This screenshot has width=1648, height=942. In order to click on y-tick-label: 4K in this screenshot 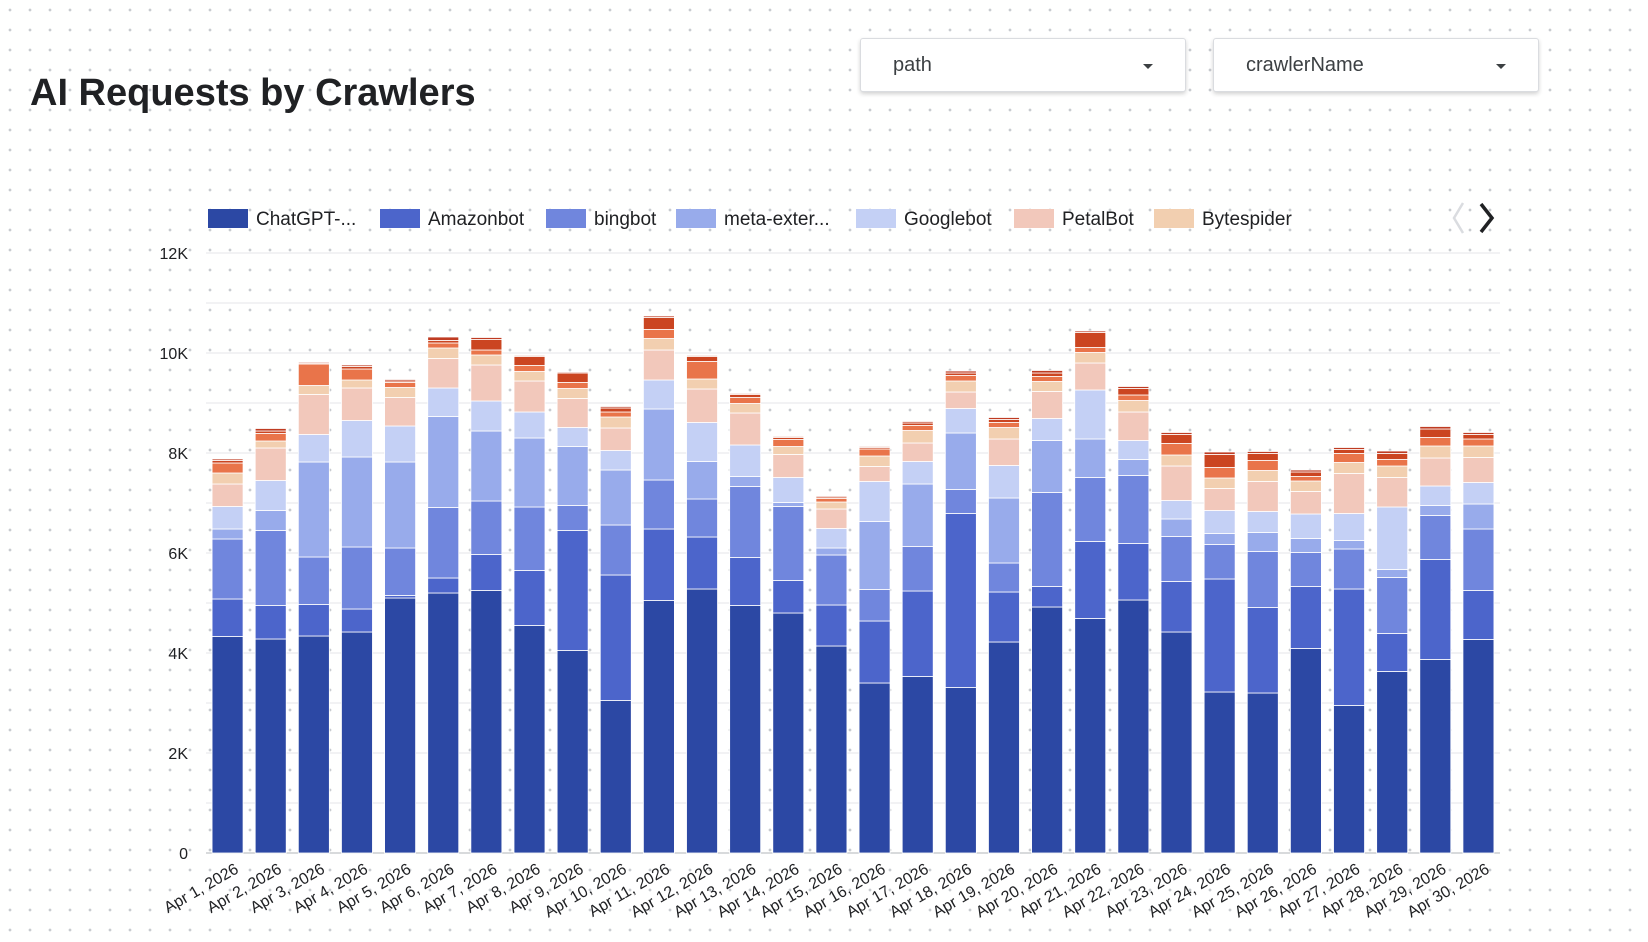, I will do `click(178, 654)`.